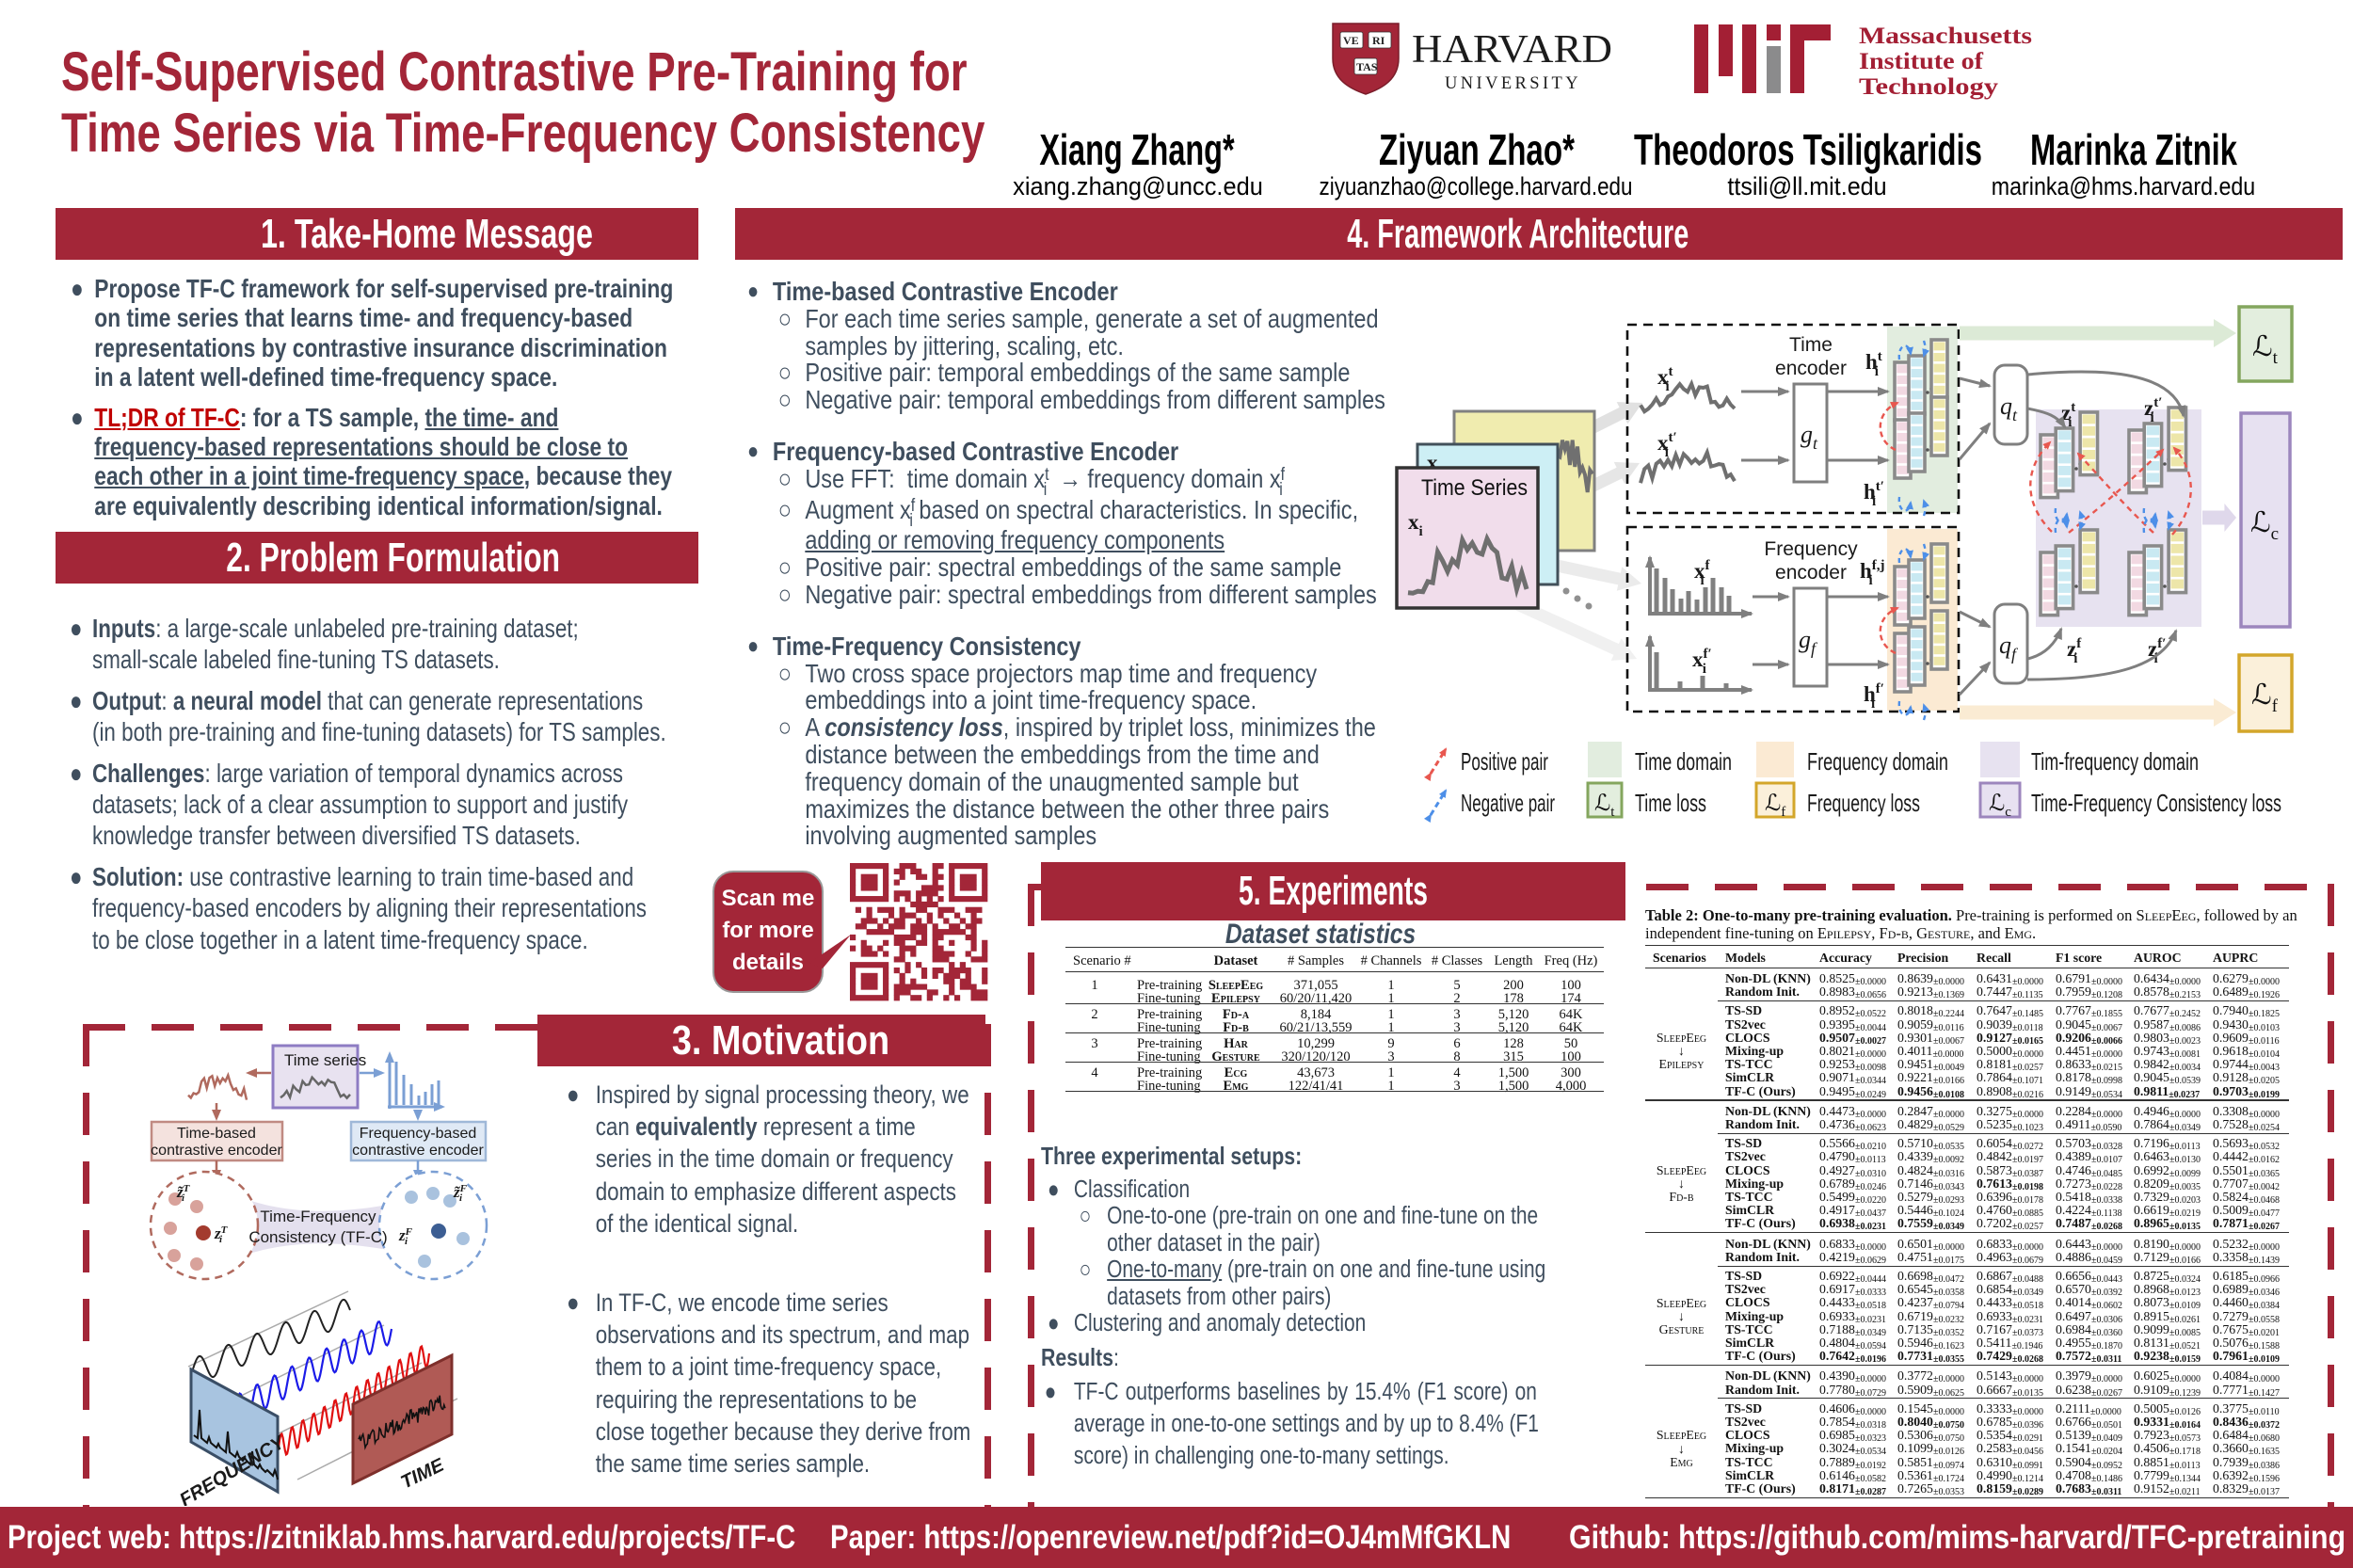 Image resolution: width=2353 pixels, height=1568 pixels. What do you see at coordinates (1873, 573) in the screenshot?
I see `svg-text:hf,ji: hf,j i` at bounding box center [1873, 573].